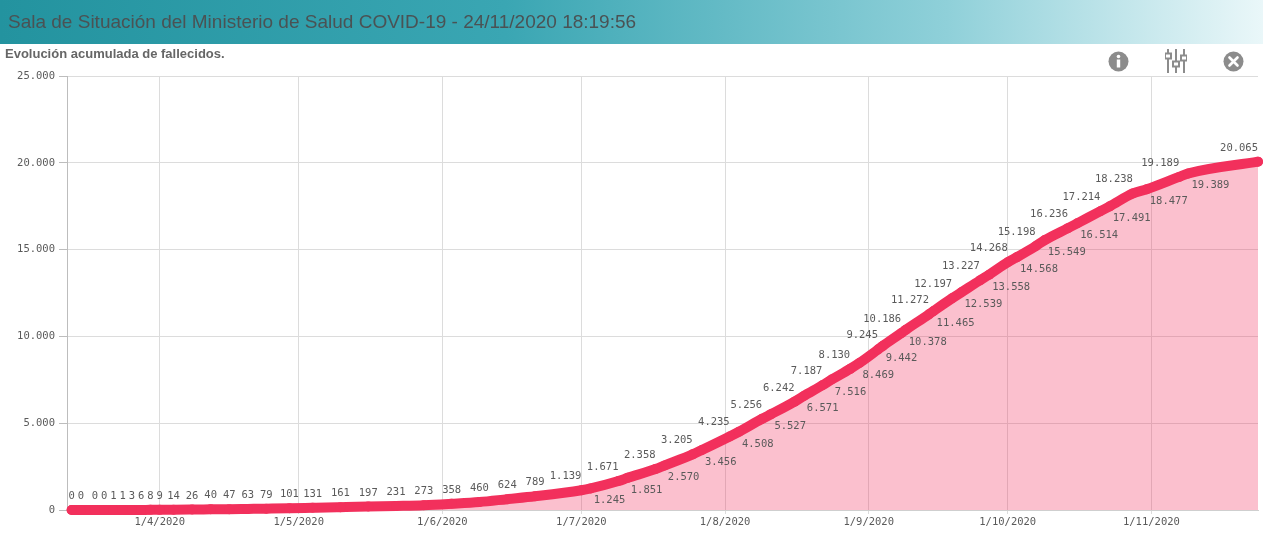  I want to click on data-label: 15.198, so click(1016, 231).